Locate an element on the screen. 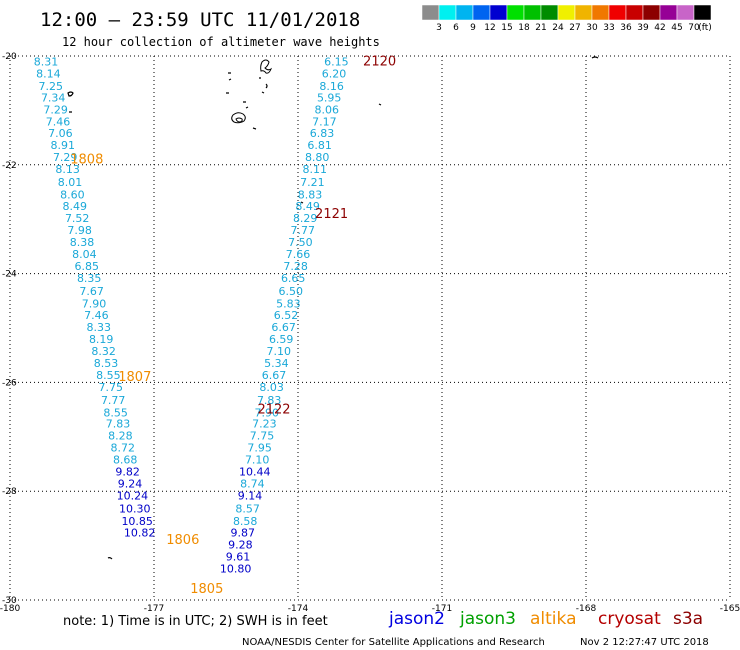 This screenshot has height=650, width=740. swh-value-label: 8.35 is located at coordinates (89, 278).